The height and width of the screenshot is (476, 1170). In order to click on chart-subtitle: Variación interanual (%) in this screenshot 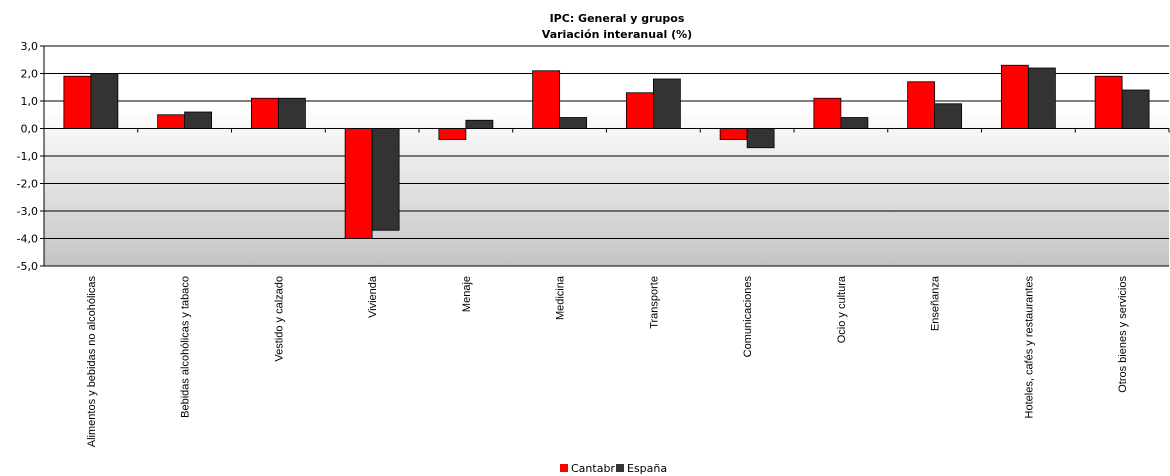, I will do `click(617, 34)`.